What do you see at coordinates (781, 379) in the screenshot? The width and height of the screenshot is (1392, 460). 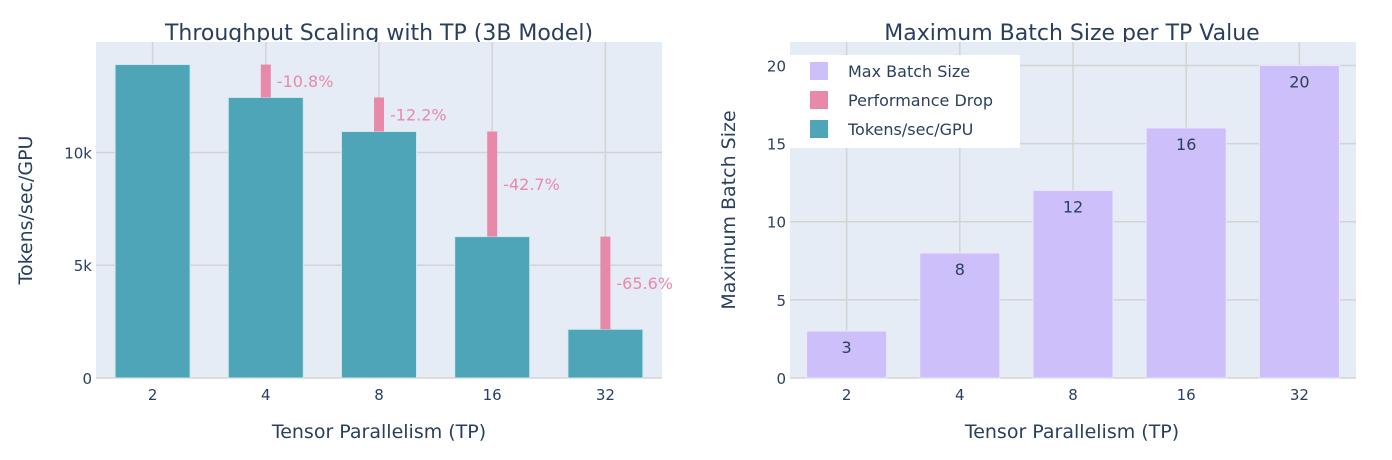 I see `right-y-tick-label: 0` at bounding box center [781, 379].